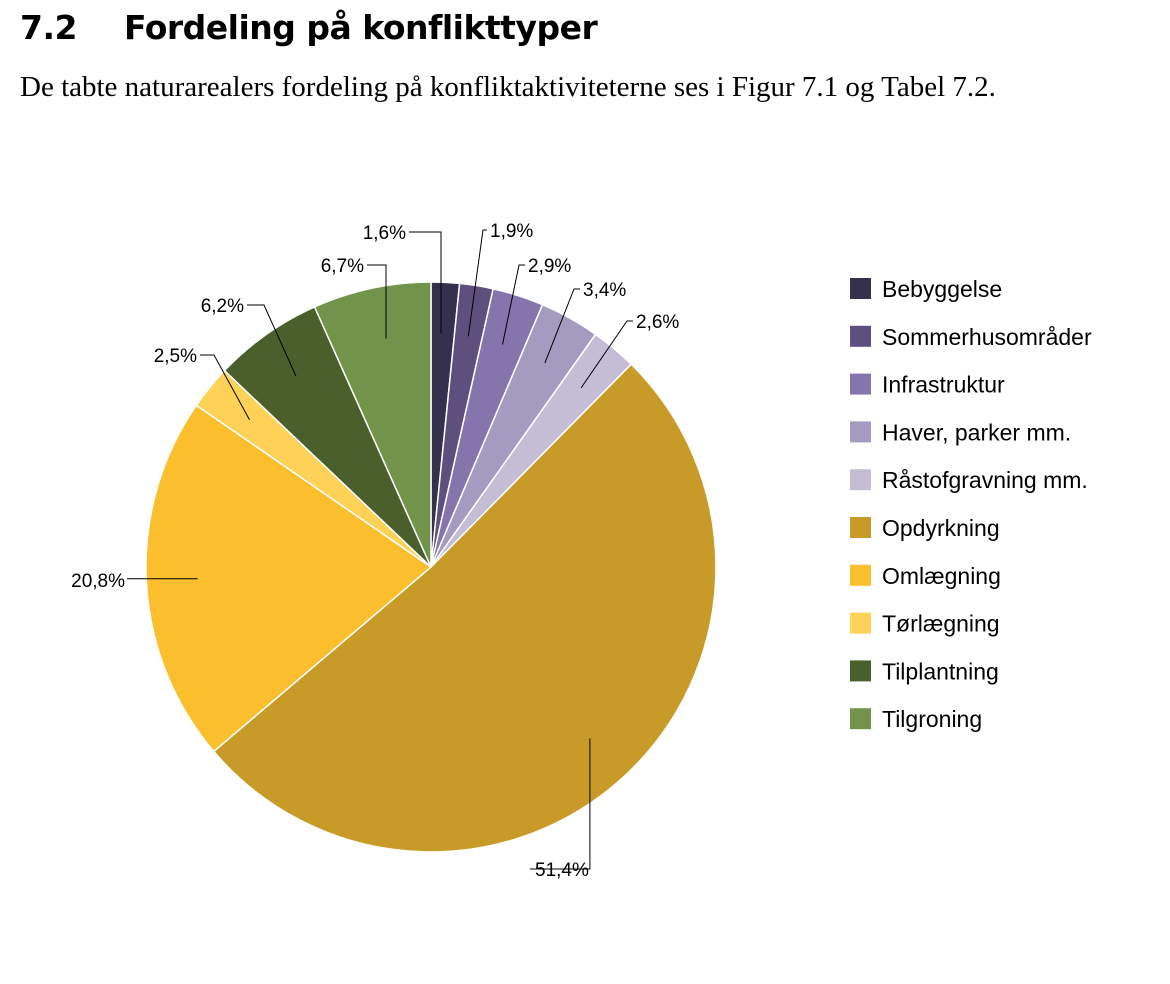 This screenshot has height=984, width=1170. What do you see at coordinates (222, 306) in the screenshot?
I see `data-label-tilplantning: 6,2%` at bounding box center [222, 306].